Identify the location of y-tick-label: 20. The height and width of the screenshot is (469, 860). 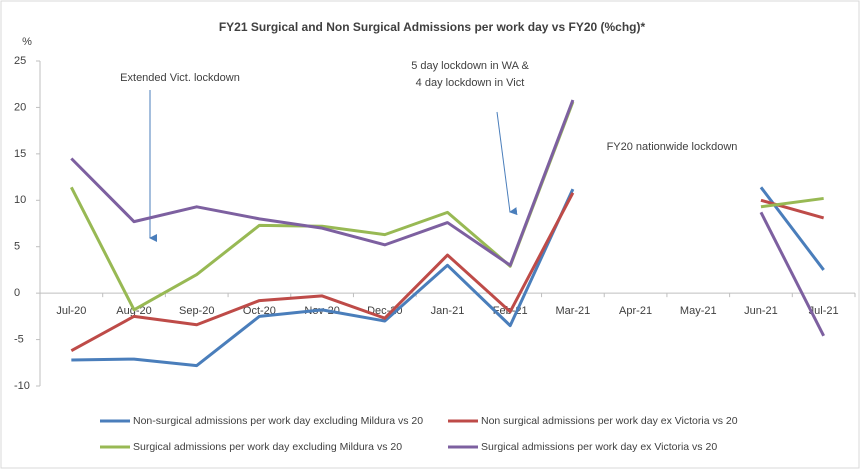
(20, 107).